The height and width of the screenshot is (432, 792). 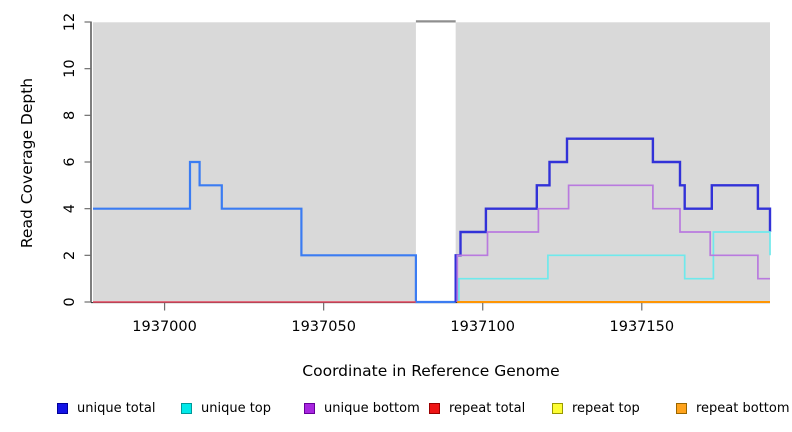 I want to click on series-unique-bottom, so click(x=613, y=243).